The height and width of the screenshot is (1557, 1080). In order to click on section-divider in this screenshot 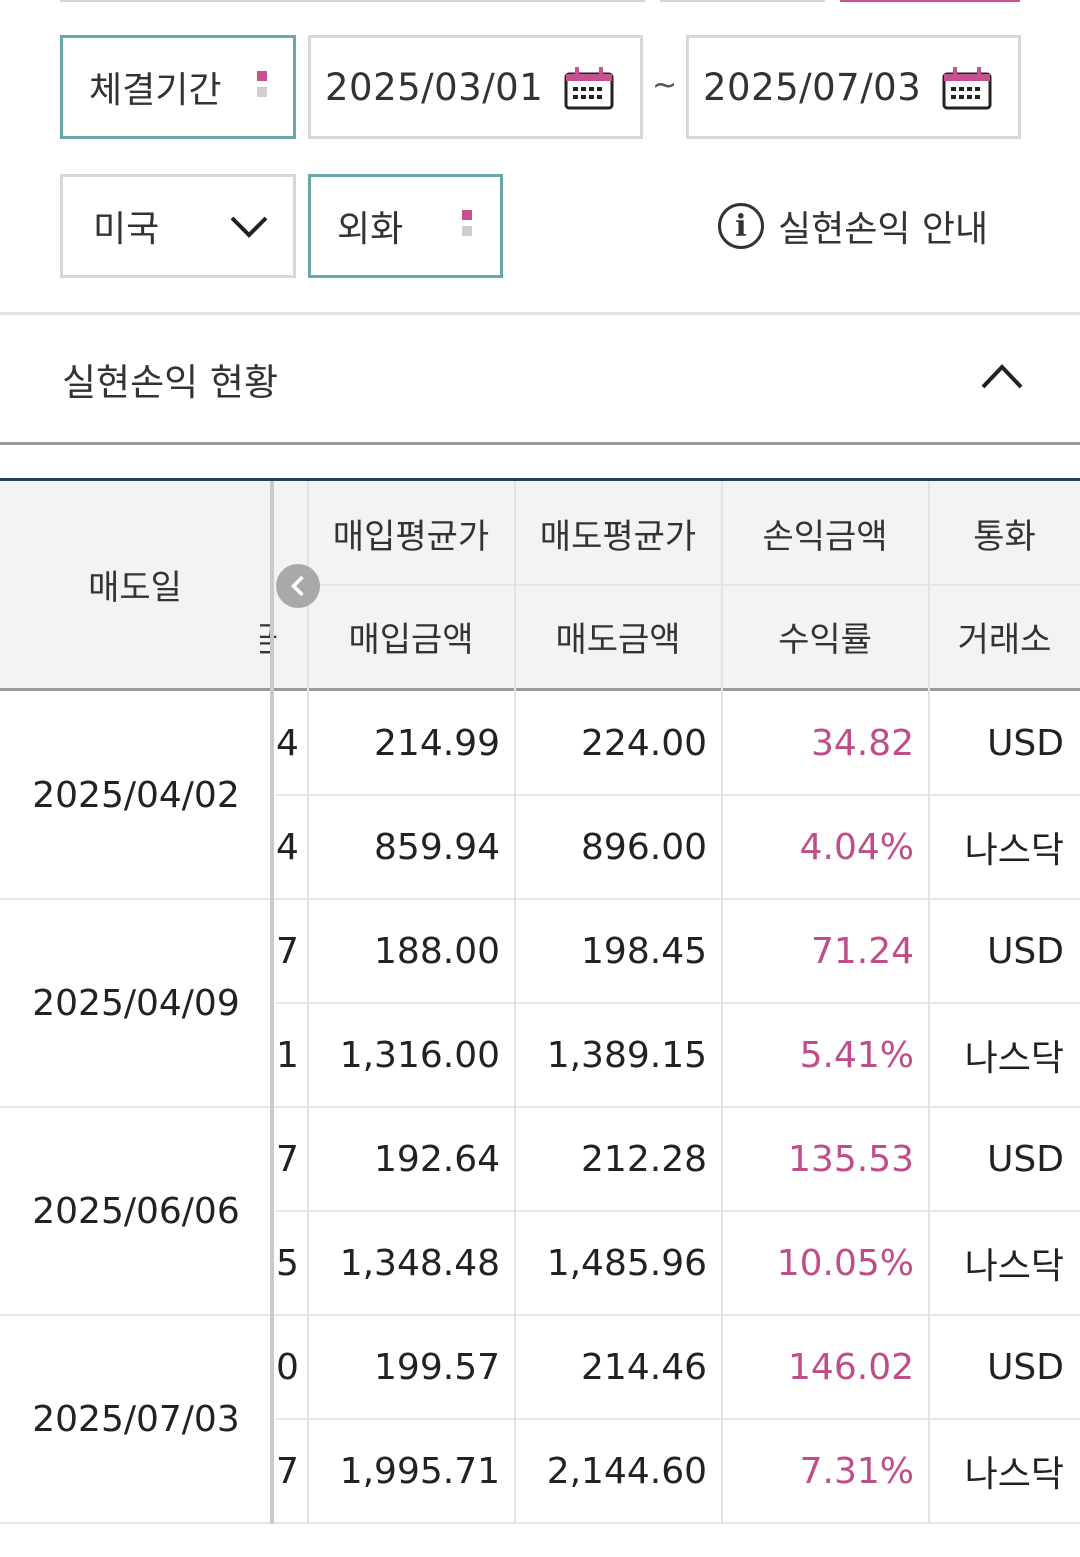, I will do `click(540, 313)`.